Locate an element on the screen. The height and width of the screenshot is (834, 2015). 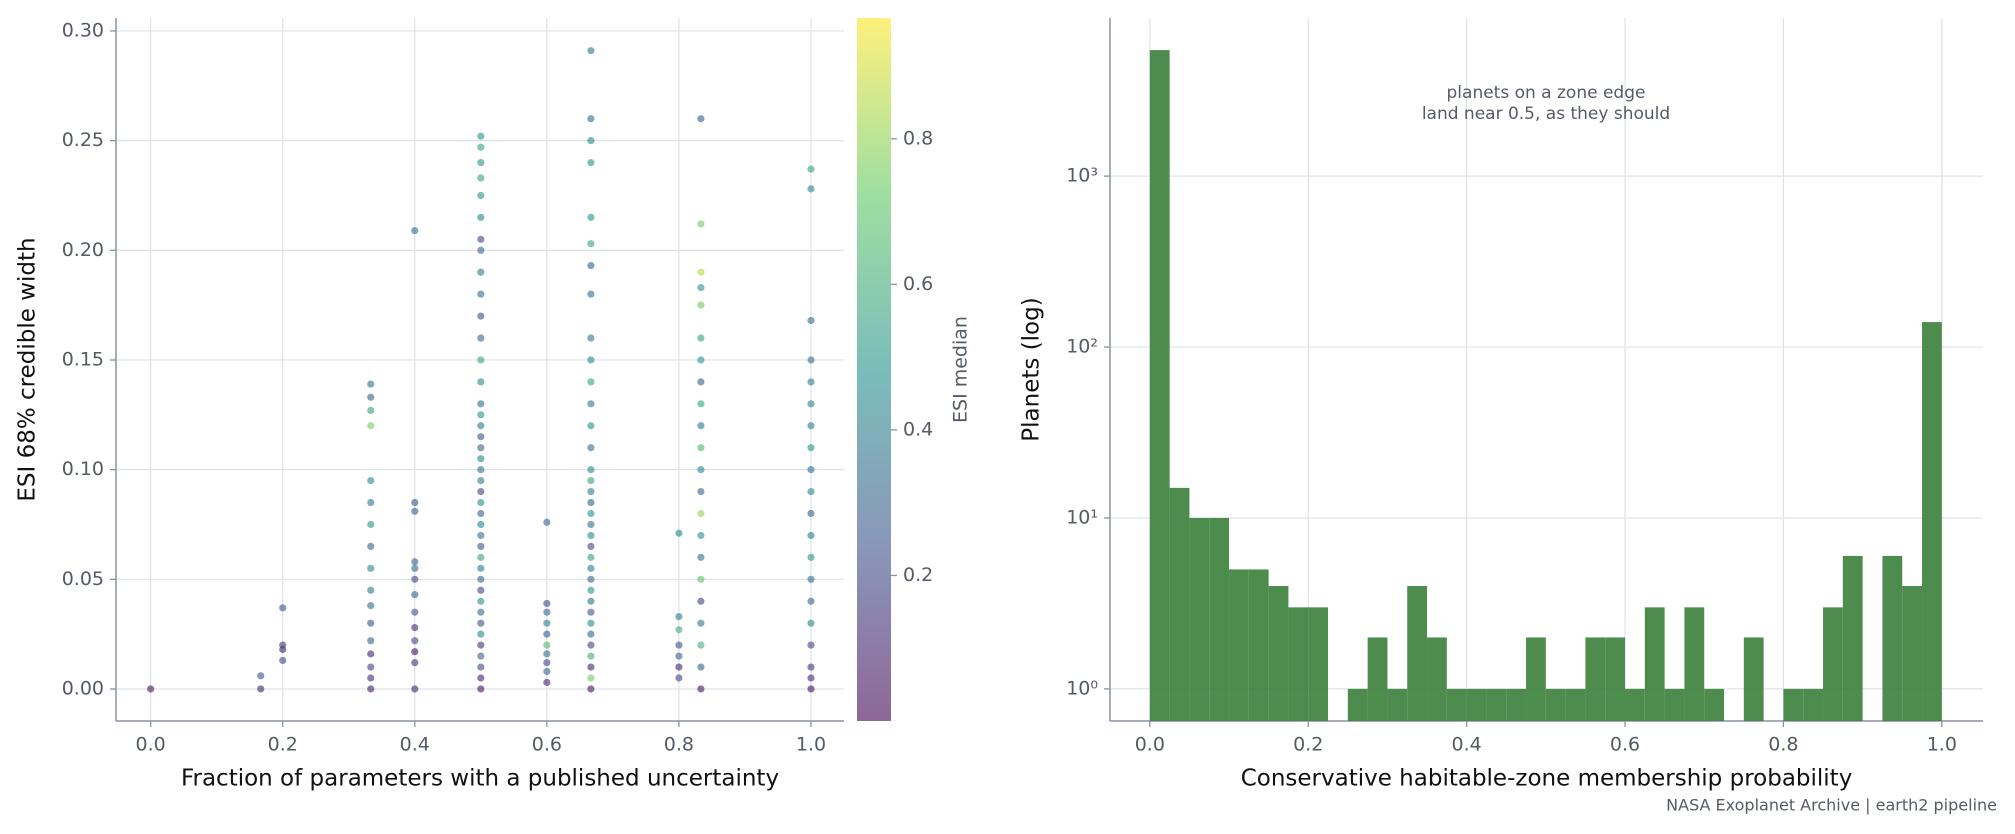
x-tick-label: 0.0 is located at coordinates (151, 745).